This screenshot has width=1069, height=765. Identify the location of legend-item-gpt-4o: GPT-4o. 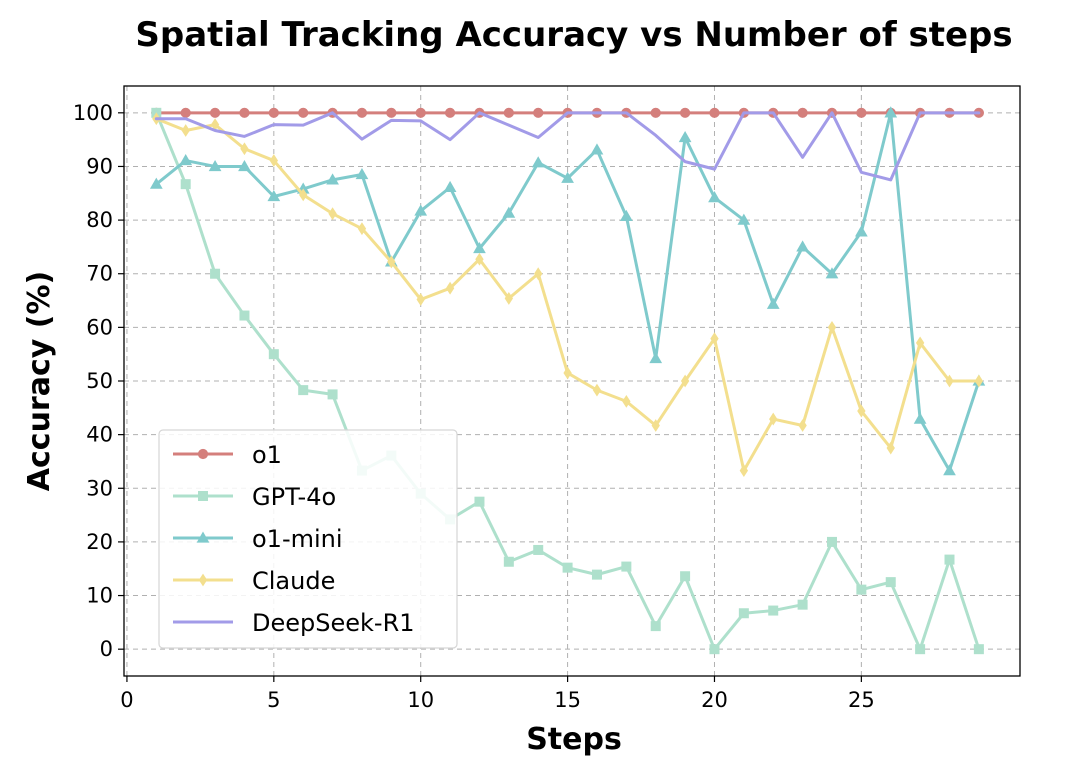
(254, 497).